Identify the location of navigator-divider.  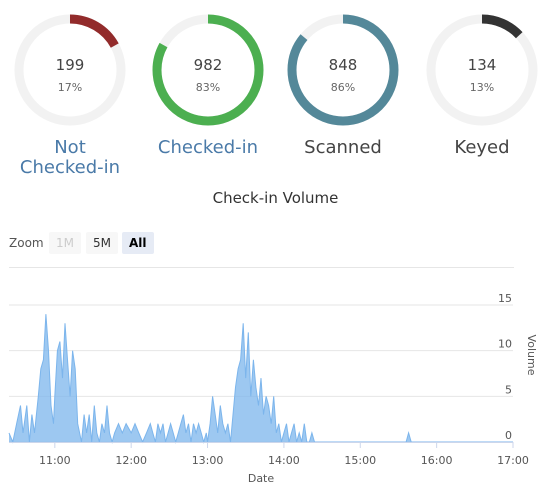
(261, 267).